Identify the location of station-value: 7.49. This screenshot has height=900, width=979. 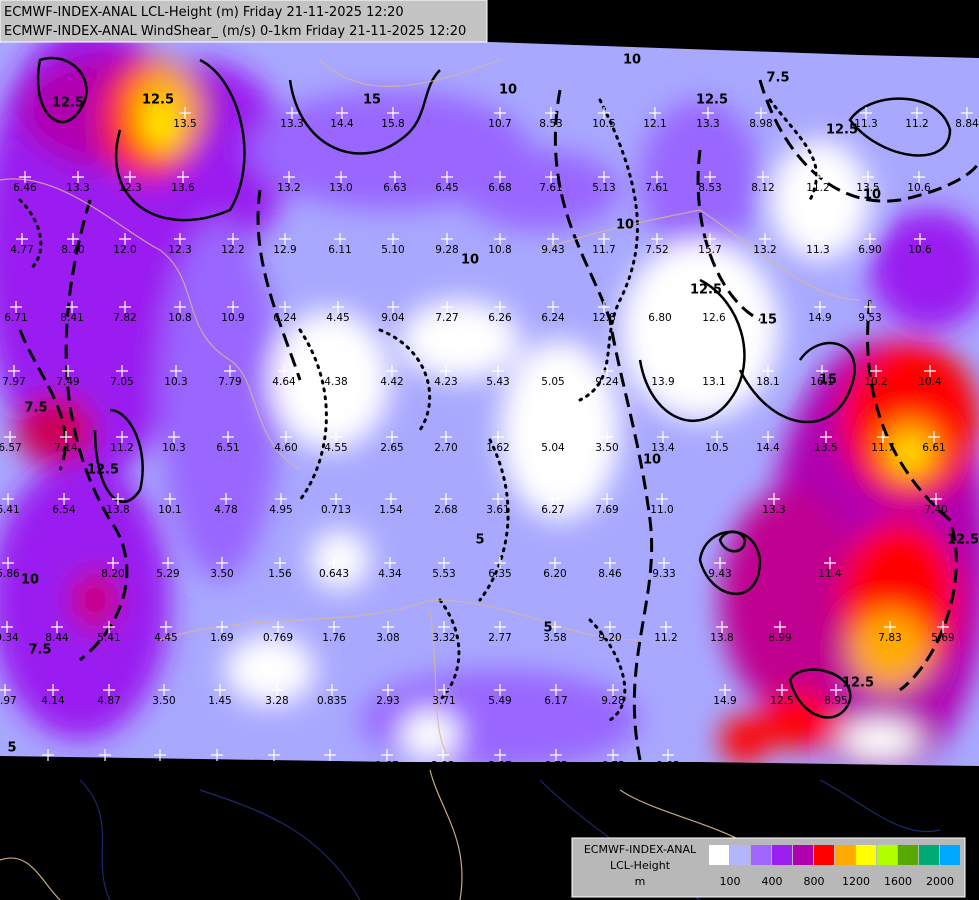
(67, 382).